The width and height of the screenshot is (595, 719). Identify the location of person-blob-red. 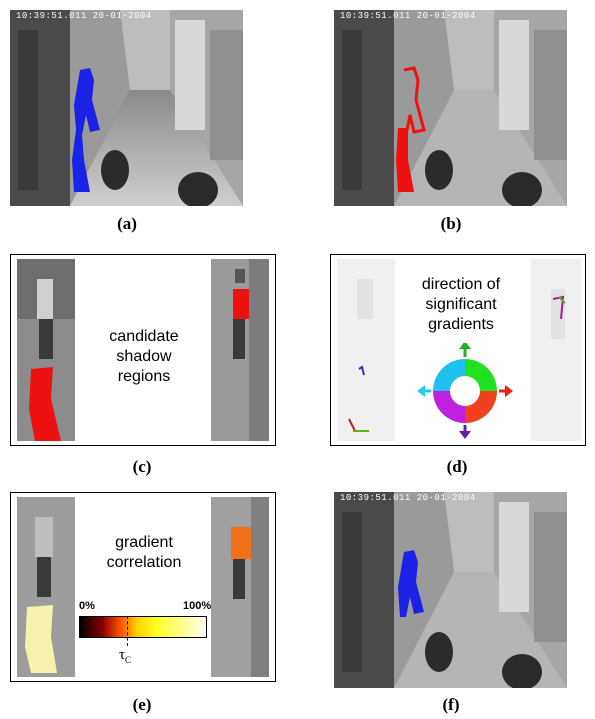
(411, 129).